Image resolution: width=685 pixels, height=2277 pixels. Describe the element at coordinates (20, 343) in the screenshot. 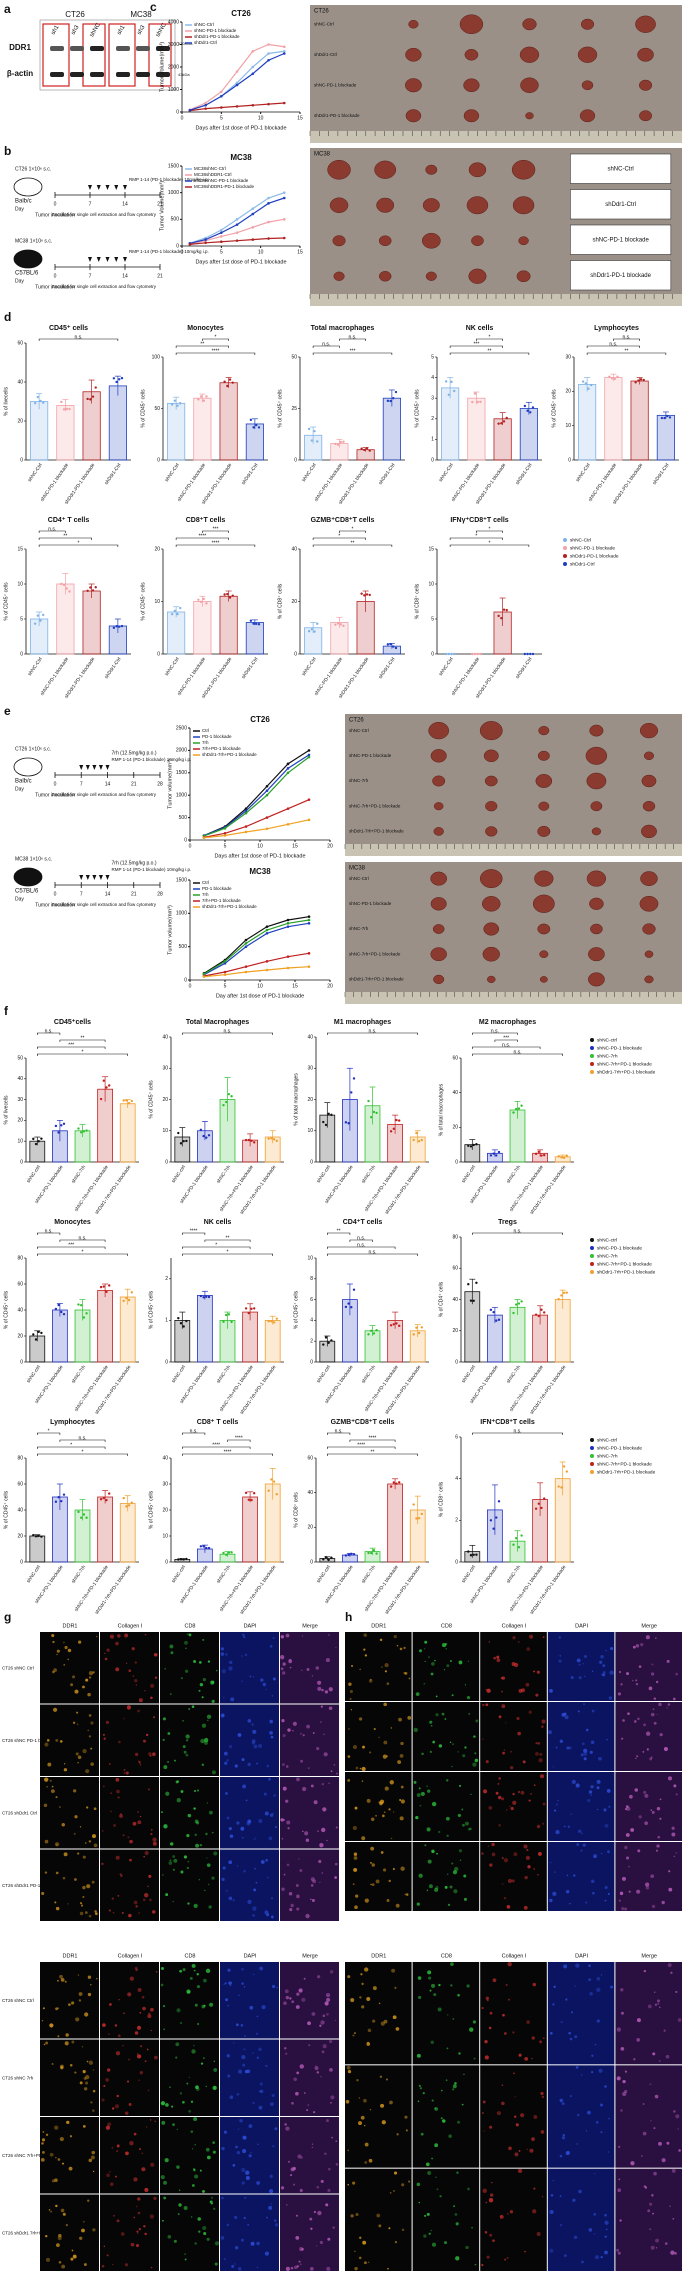

I see `text: 60` at that location.